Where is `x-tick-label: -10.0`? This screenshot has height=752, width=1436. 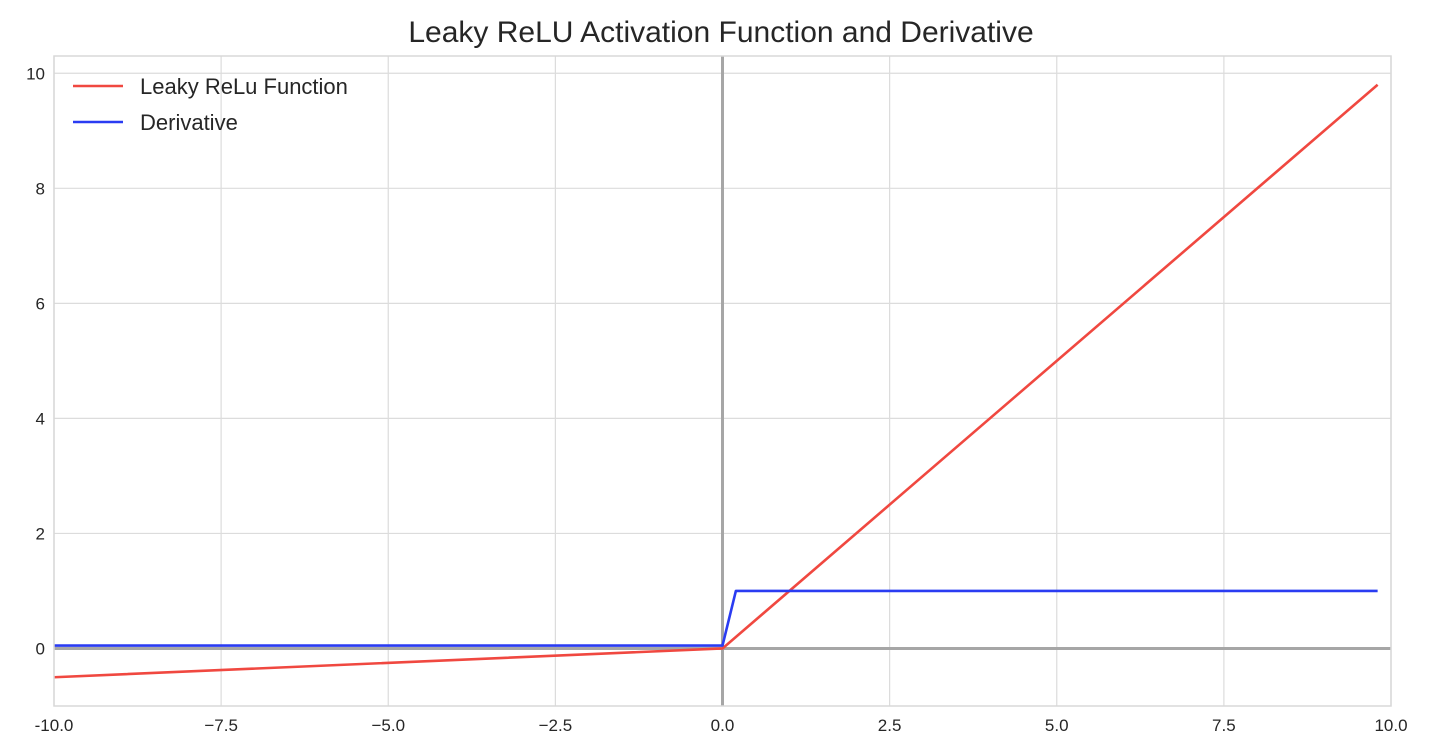 x-tick-label: -10.0 is located at coordinates (54, 725).